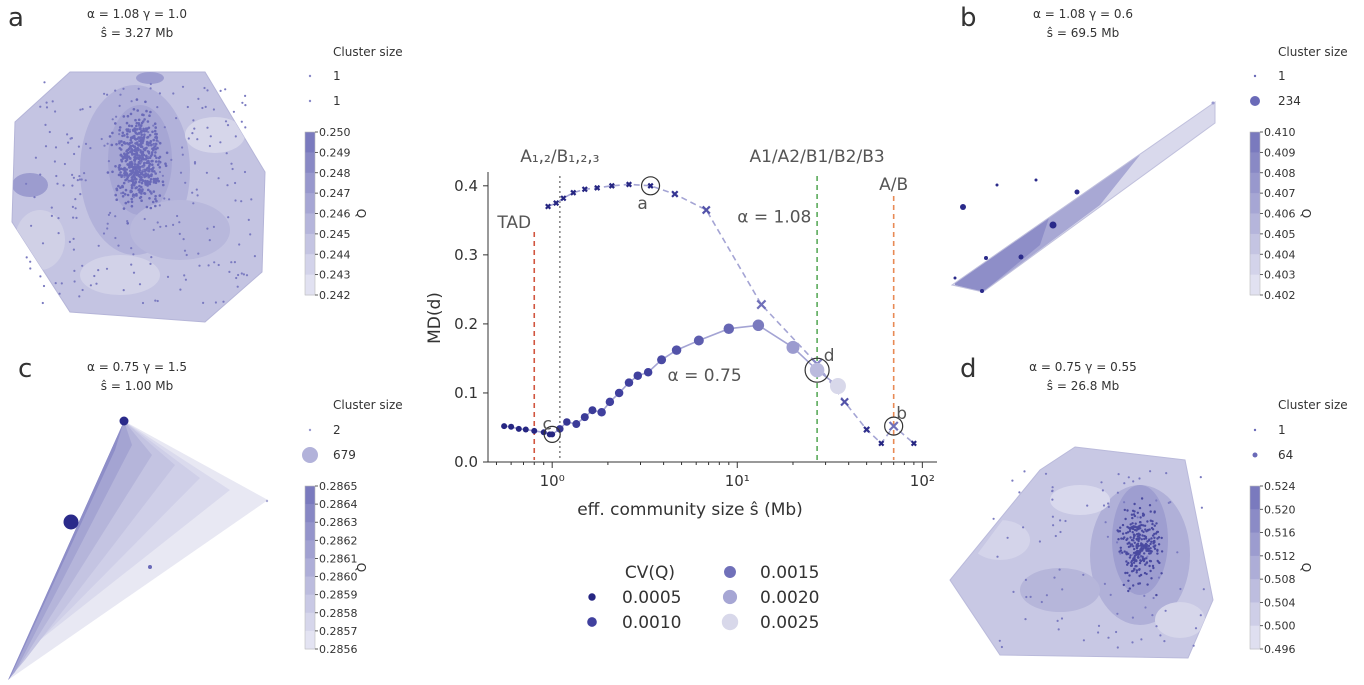 The height and width of the screenshot is (685, 1364). Describe the element at coordinates (338, 595) in the screenshot. I see `colorbar-tick-label: 0.2859` at that location.